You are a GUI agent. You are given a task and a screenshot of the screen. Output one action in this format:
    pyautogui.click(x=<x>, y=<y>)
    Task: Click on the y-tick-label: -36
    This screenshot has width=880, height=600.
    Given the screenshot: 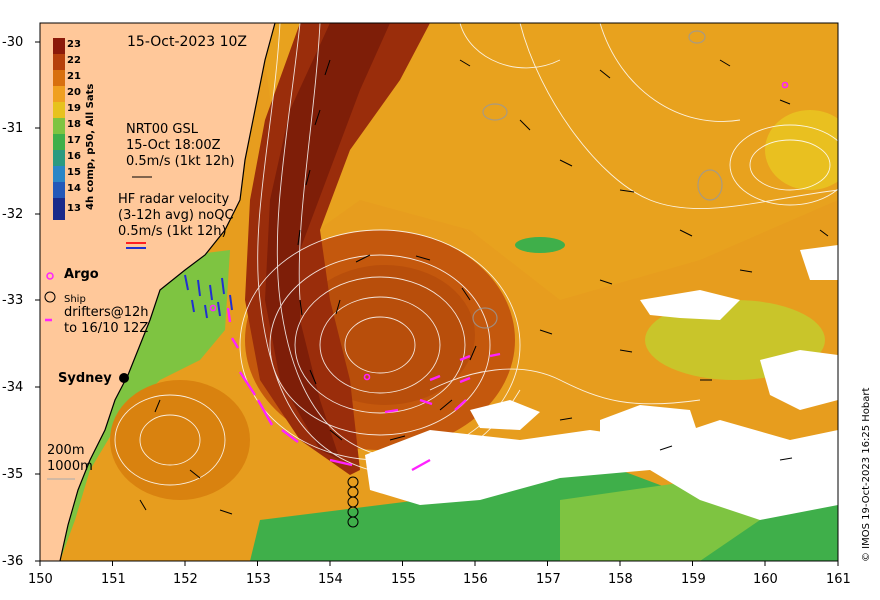 What is the action you would take?
    pyautogui.click(x=13, y=561)
    